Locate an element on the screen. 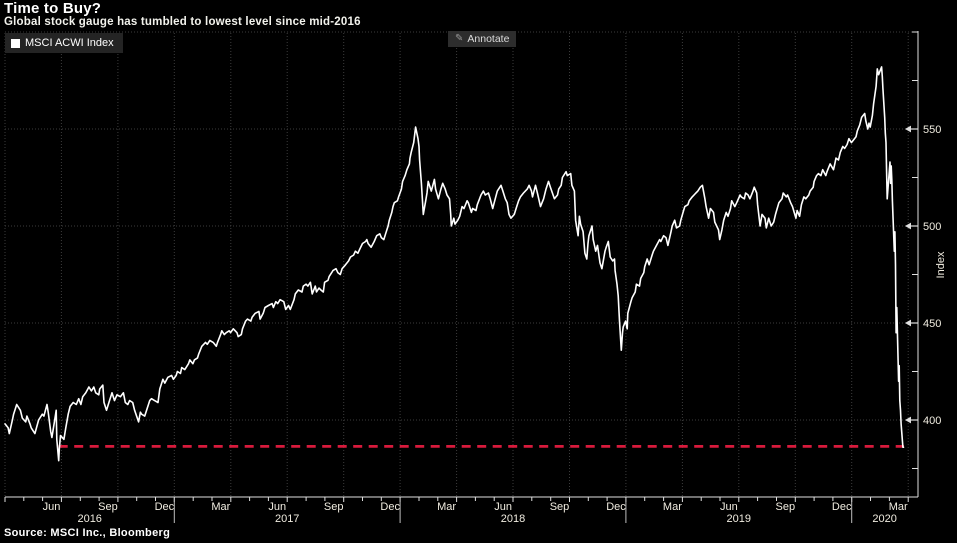  x-year-label: 2020 is located at coordinates (884, 519).